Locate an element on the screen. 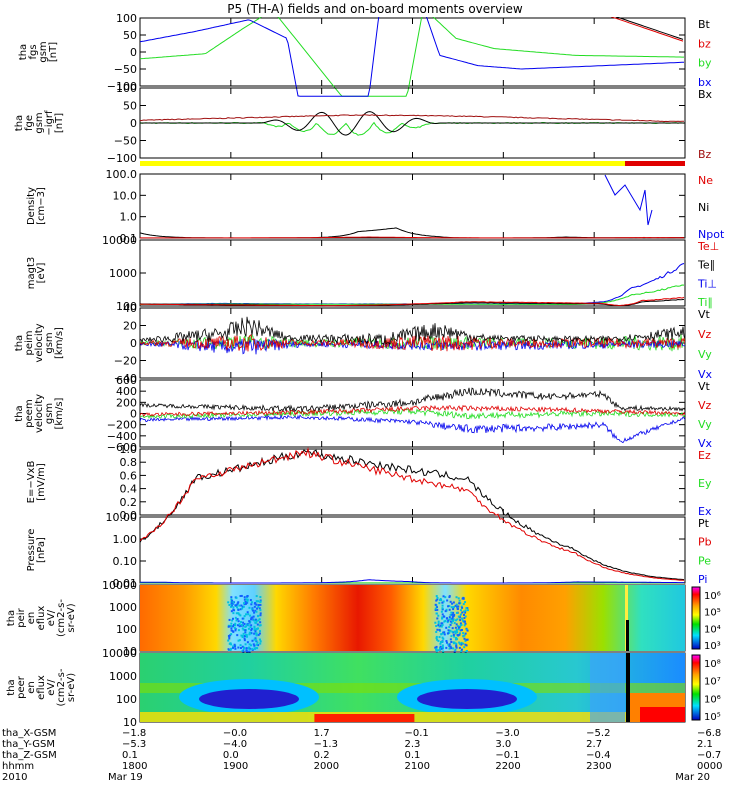  series-ne is located at coordinates (412, 237).